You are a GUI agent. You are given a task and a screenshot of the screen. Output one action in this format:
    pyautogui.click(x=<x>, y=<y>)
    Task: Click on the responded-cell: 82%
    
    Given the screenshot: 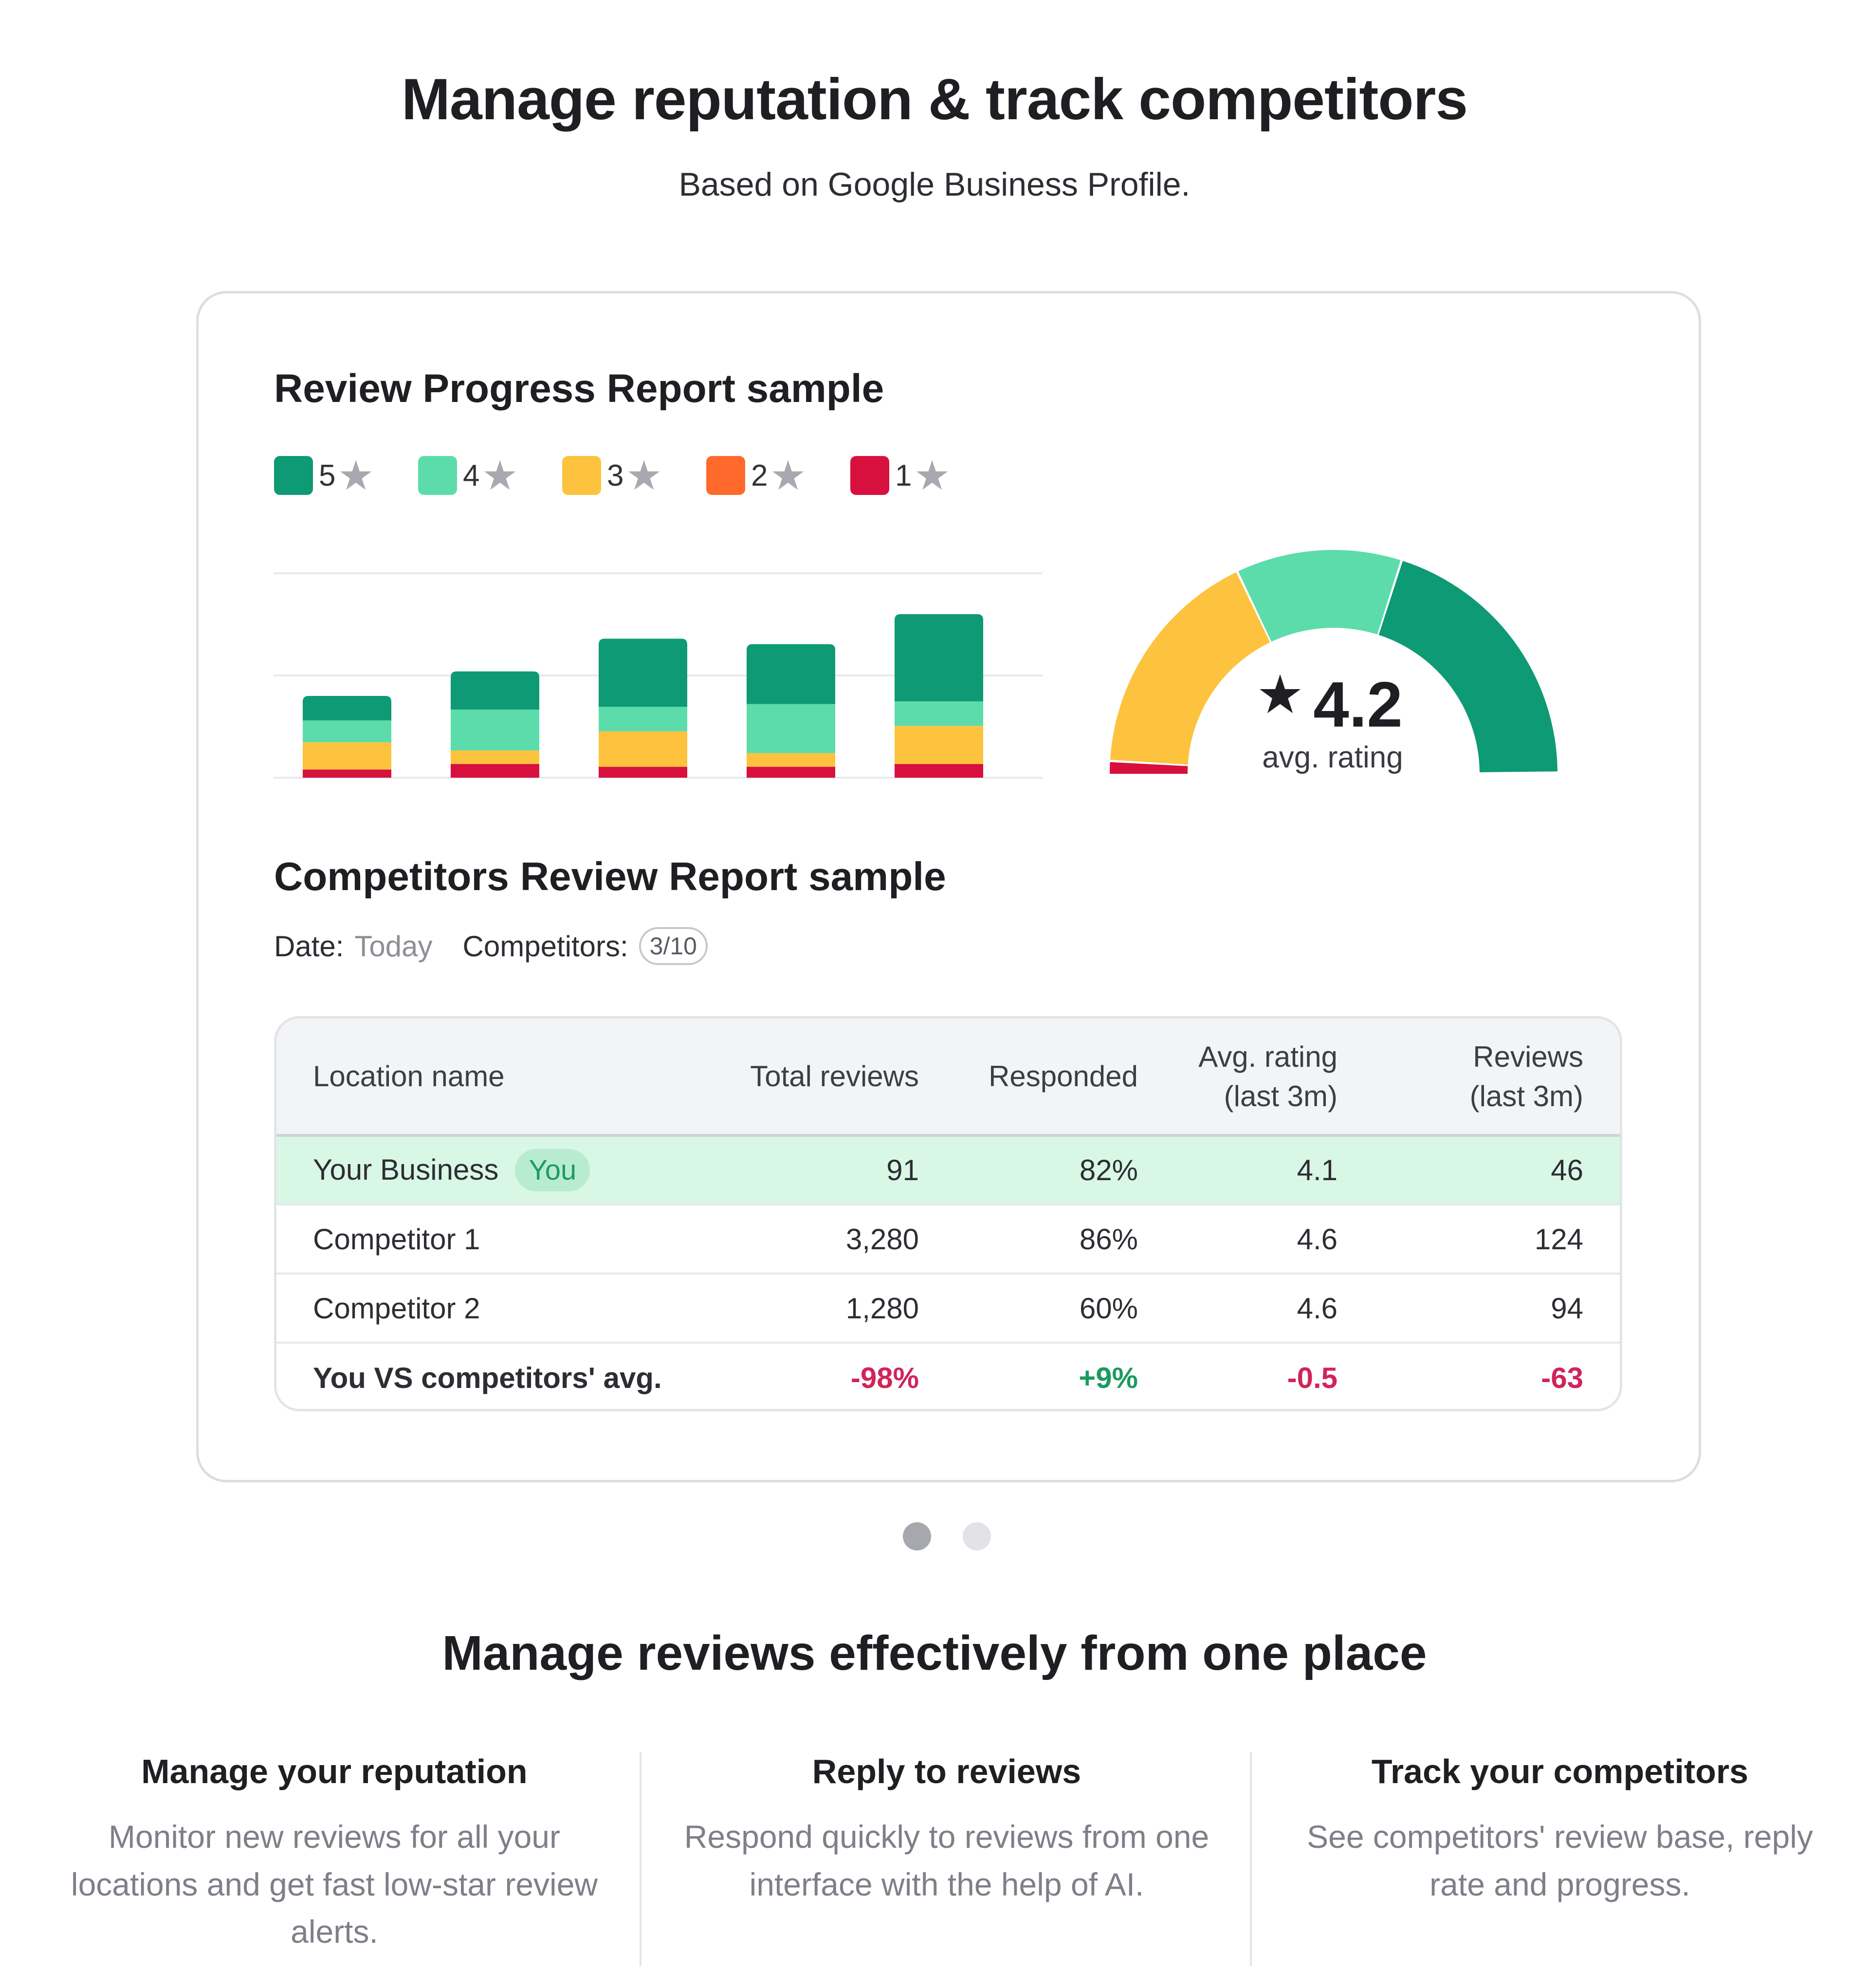 What is the action you would take?
    pyautogui.click(x=1108, y=1170)
    